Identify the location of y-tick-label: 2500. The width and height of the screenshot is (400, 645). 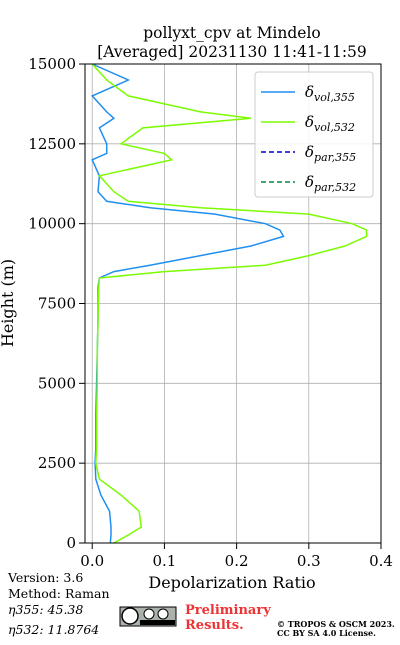
(57, 463).